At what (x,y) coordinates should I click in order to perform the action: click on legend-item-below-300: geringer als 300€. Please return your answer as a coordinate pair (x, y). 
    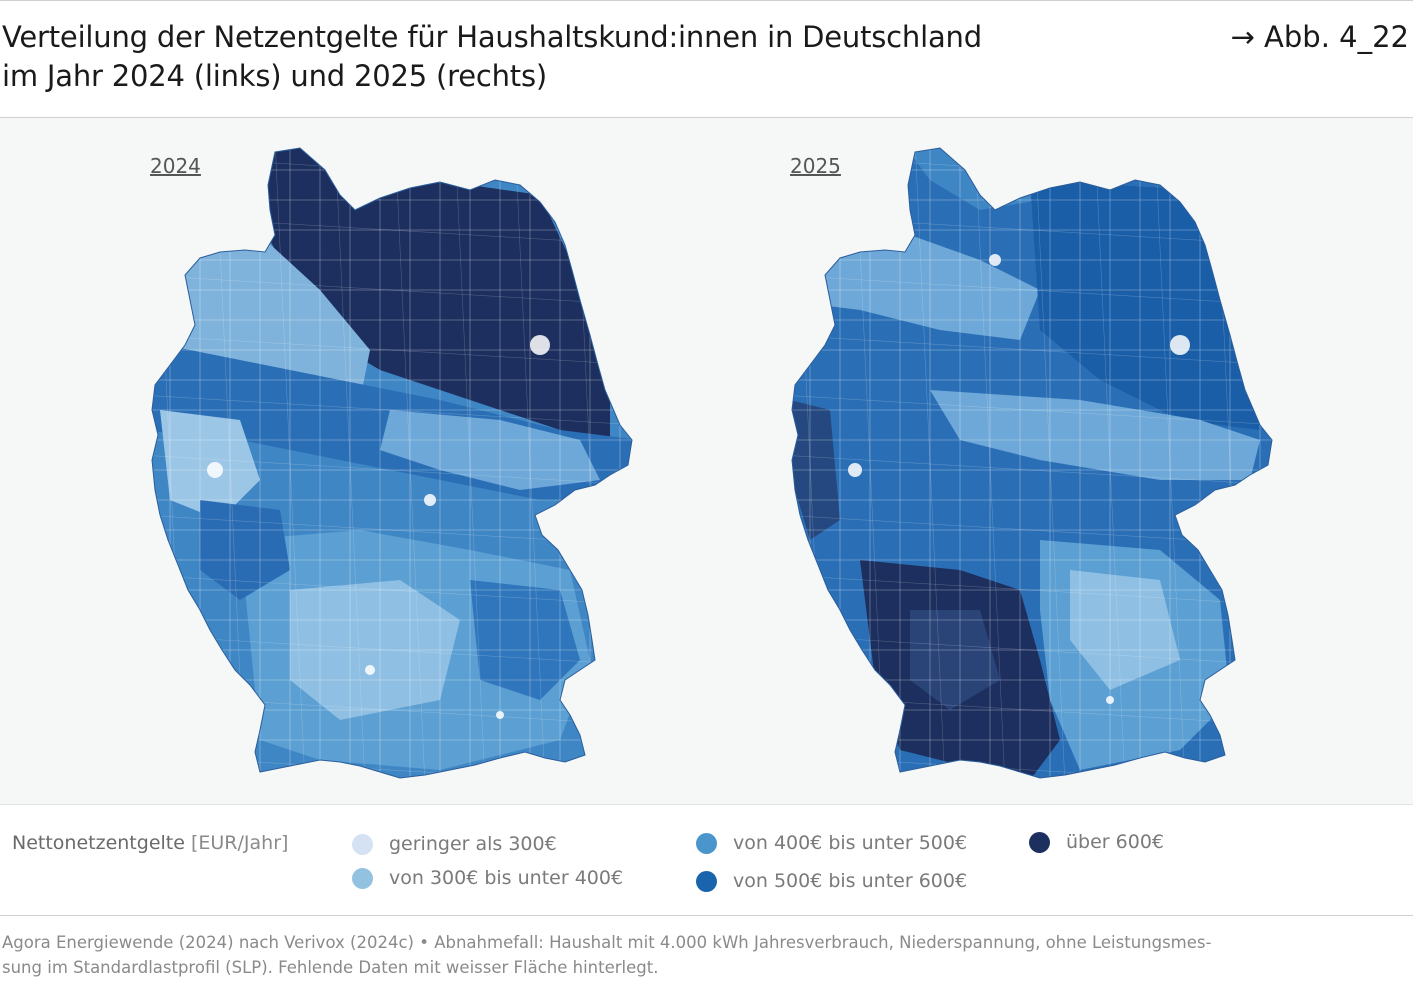
    Looking at the image, I should click on (454, 844).